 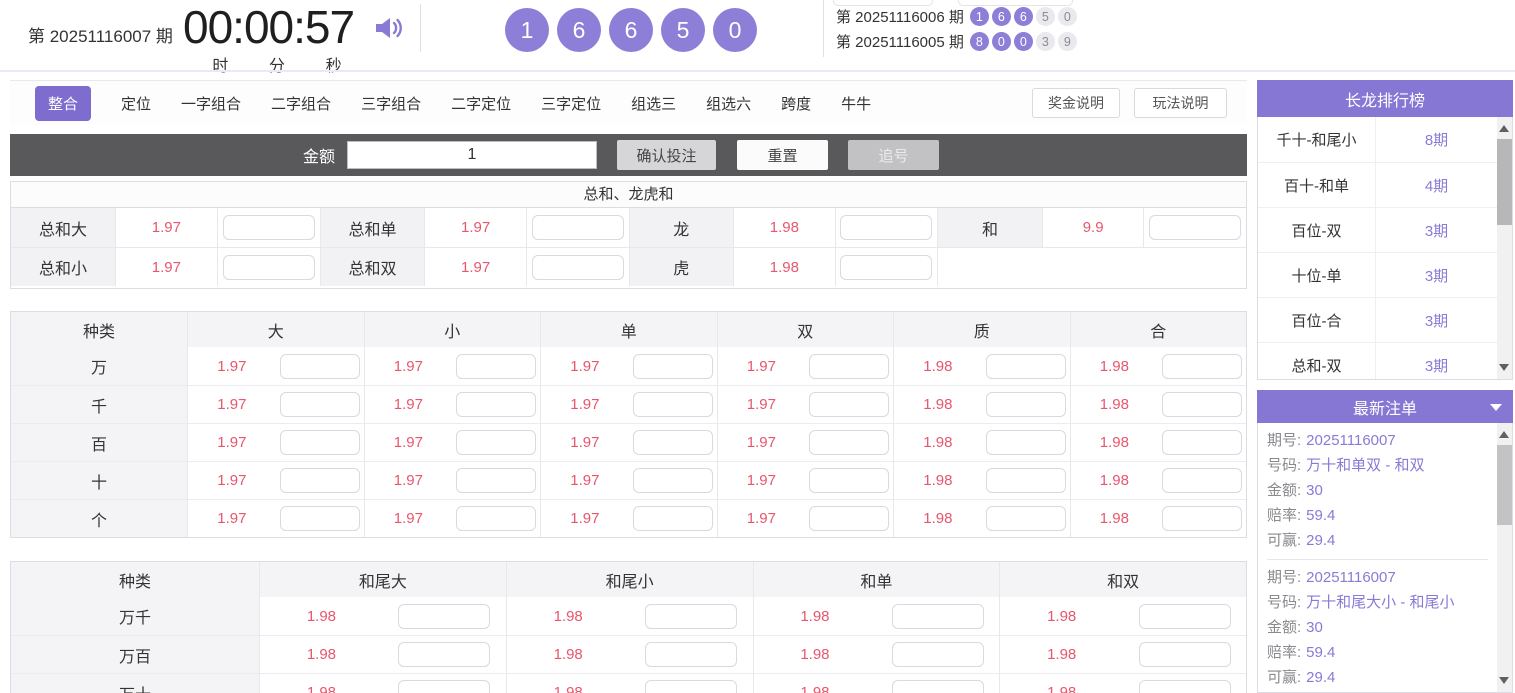 What do you see at coordinates (1385, 319) in the screenshot?
I see `ranking-row: 百位-合 3期` at bounding box center [1385, 319].